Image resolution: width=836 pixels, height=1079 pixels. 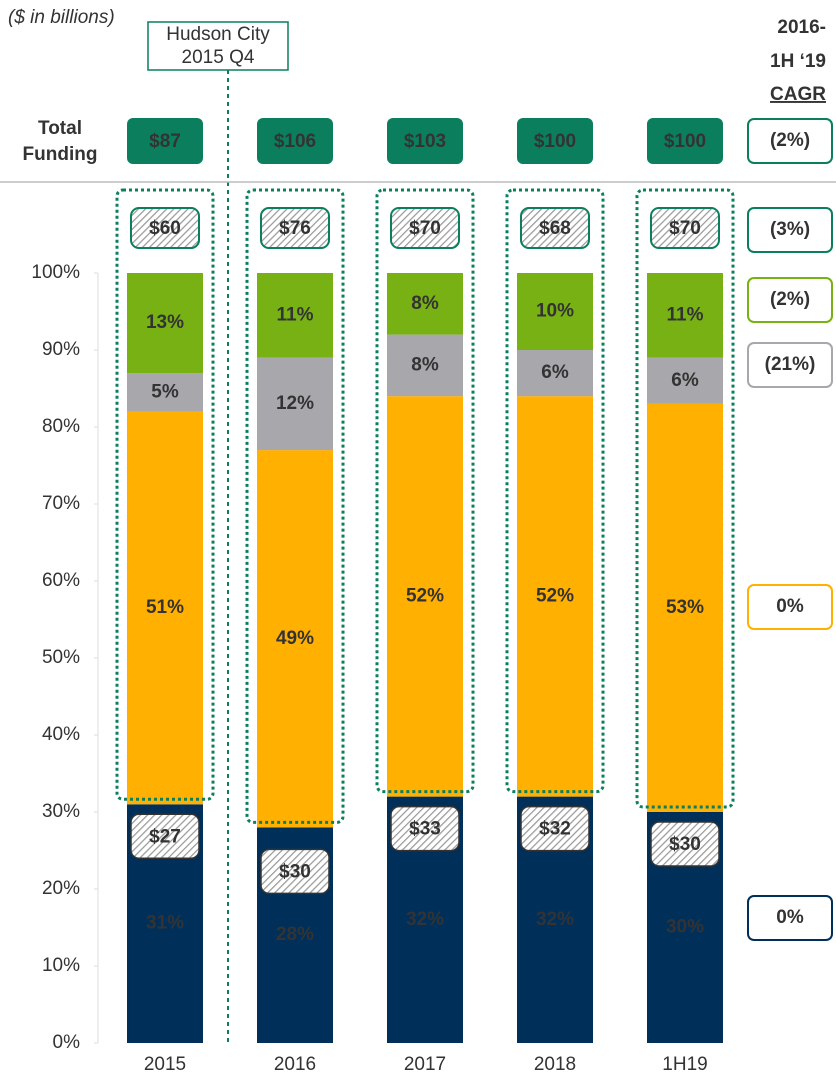 I want to click on amount-label: $68, so click(x=555, y=228).